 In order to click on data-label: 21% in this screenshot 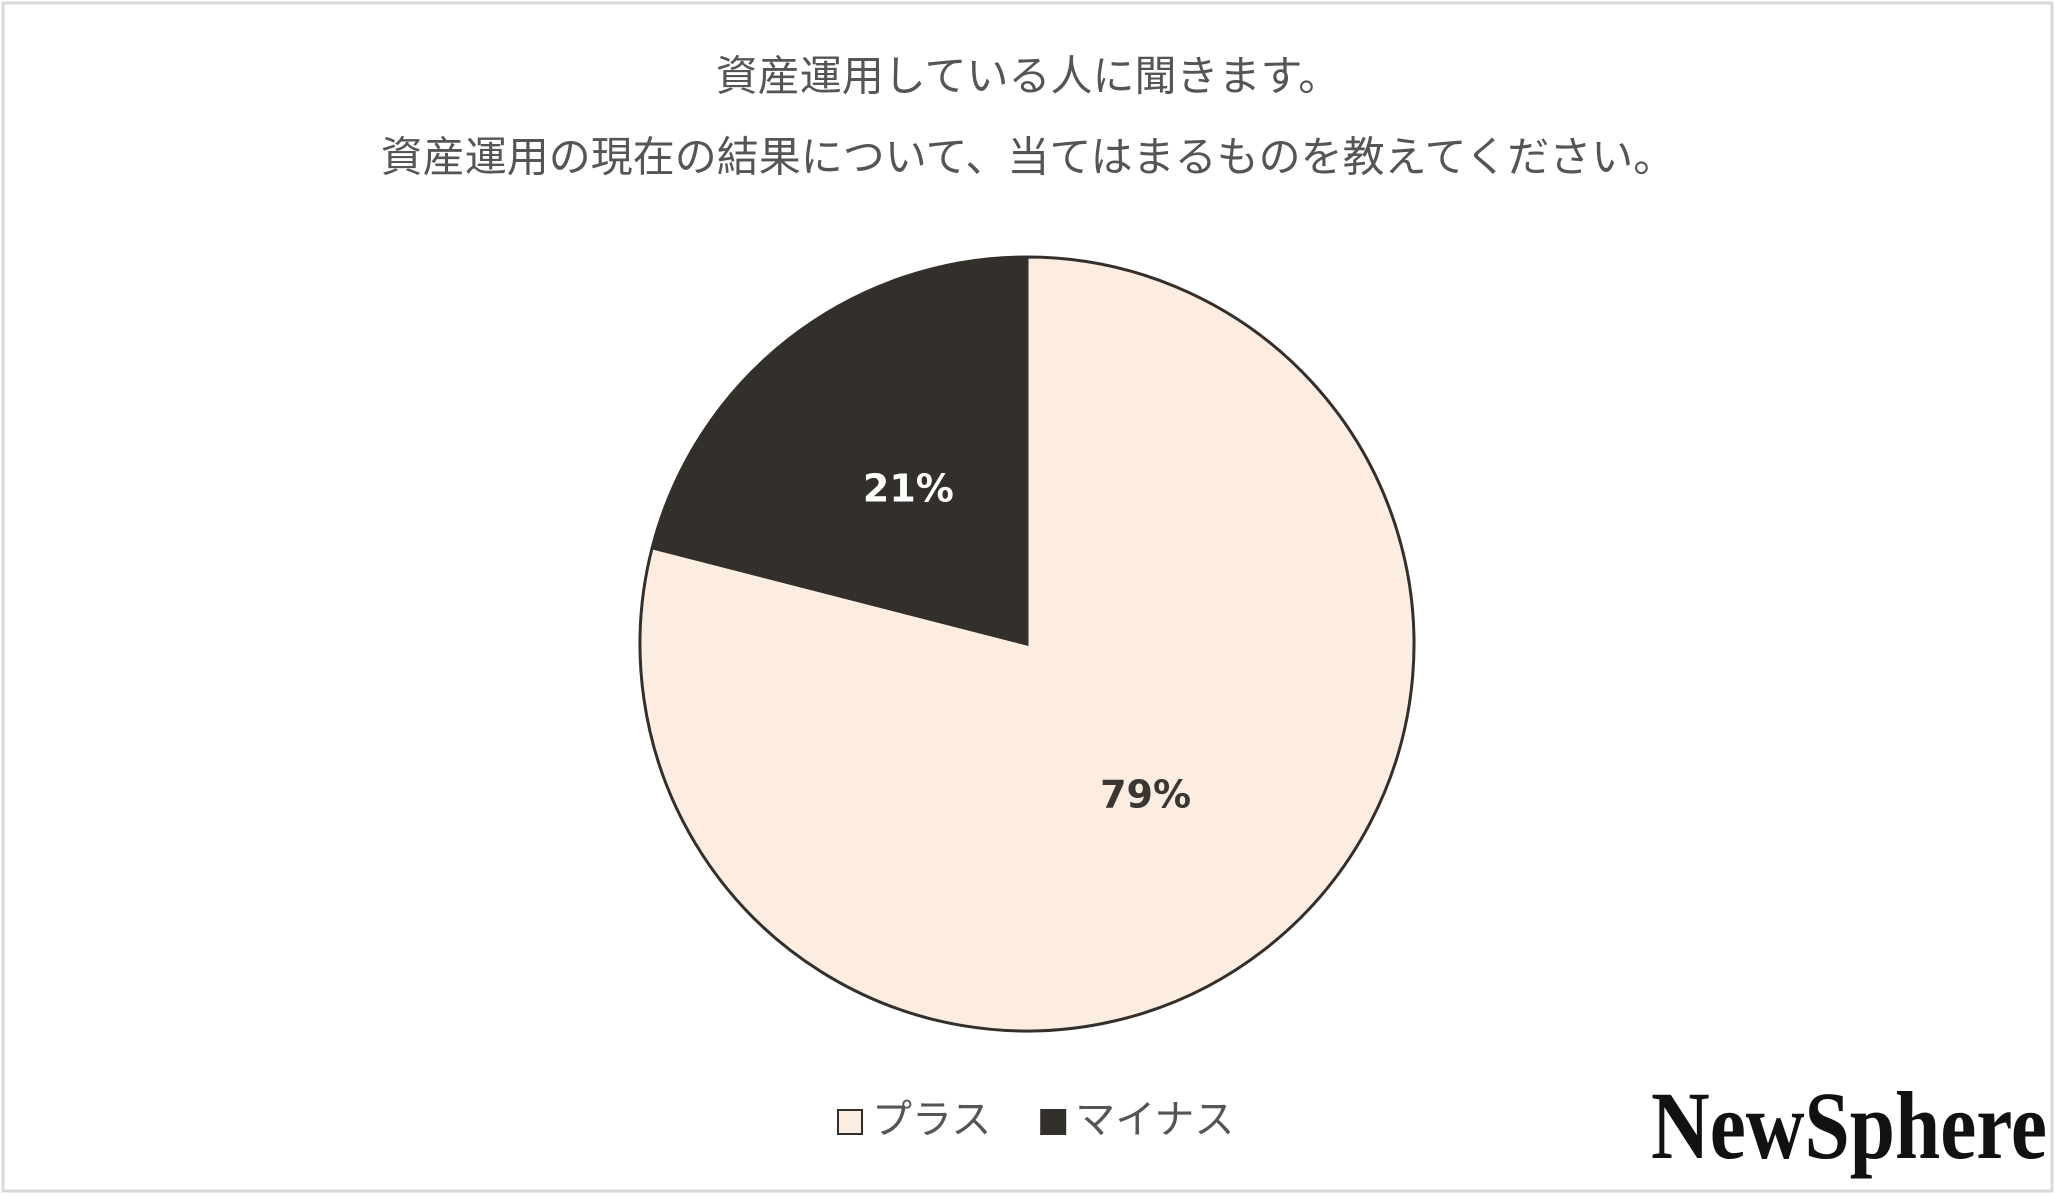, I will do `click(908, 489)`.